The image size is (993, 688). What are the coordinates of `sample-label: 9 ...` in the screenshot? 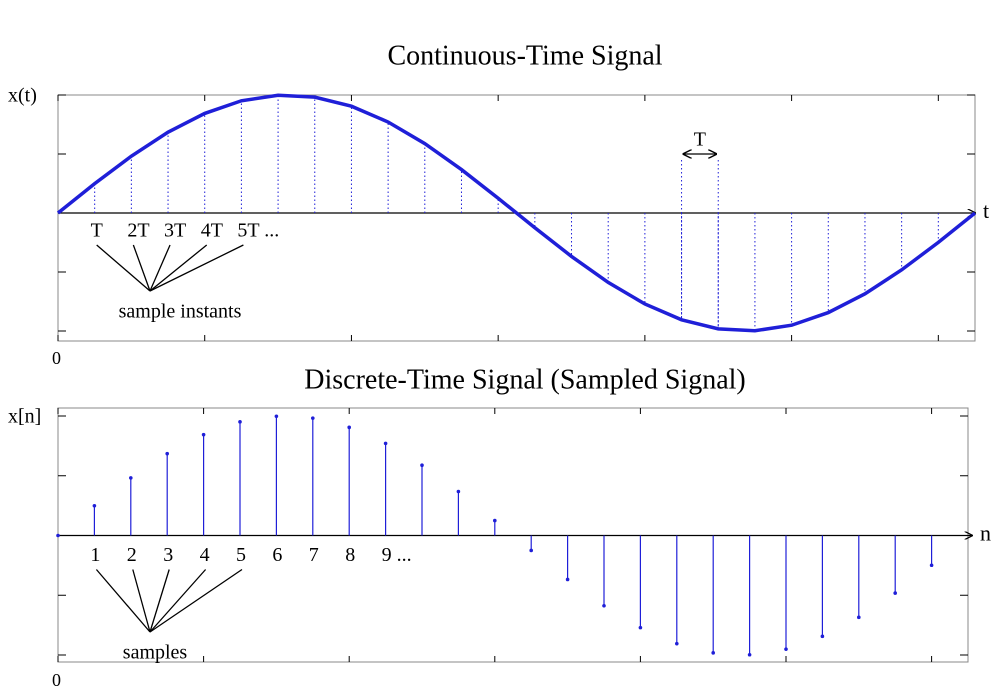 It's located at (397, 555).